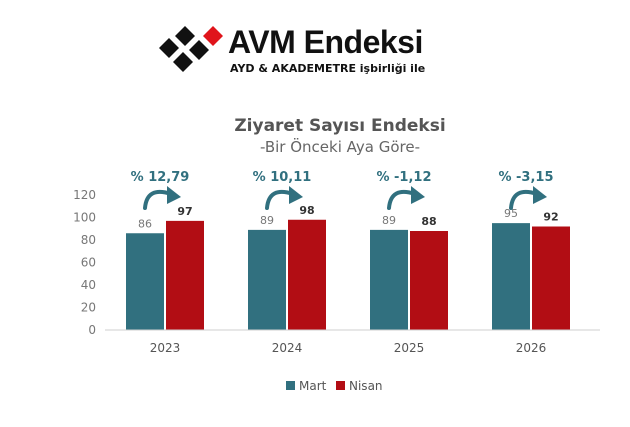 The image size is (630, 427). Describe the element at coordinates (334, 386) in the screenshot. I see `legend: Mart Nisan` at that location.